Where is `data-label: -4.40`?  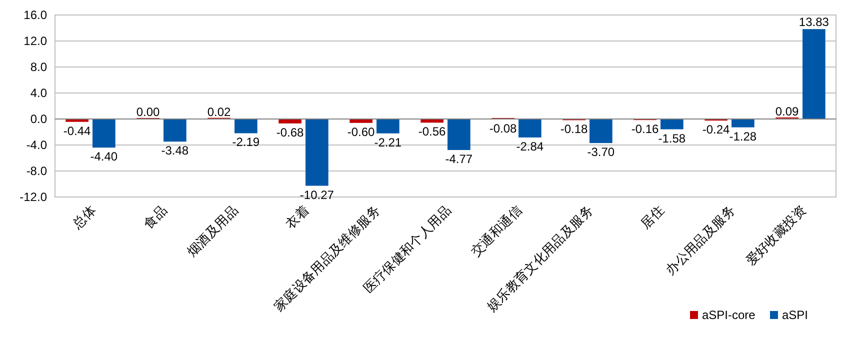 data-label: -4.40 is located at coordinates (104, 157).